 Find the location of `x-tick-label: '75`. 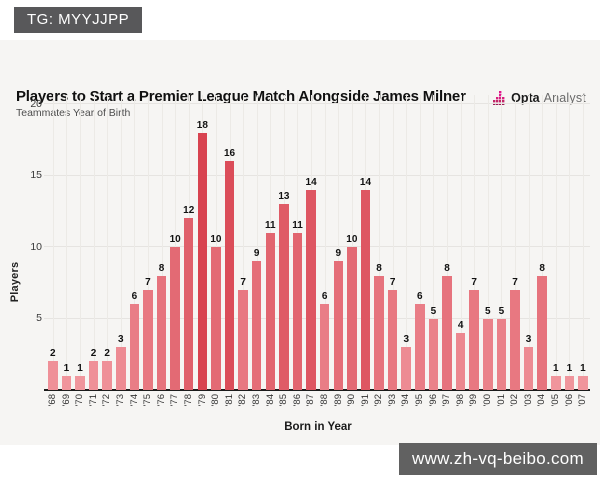

x-tick-label: '75 is located at coordinates (148, 400).